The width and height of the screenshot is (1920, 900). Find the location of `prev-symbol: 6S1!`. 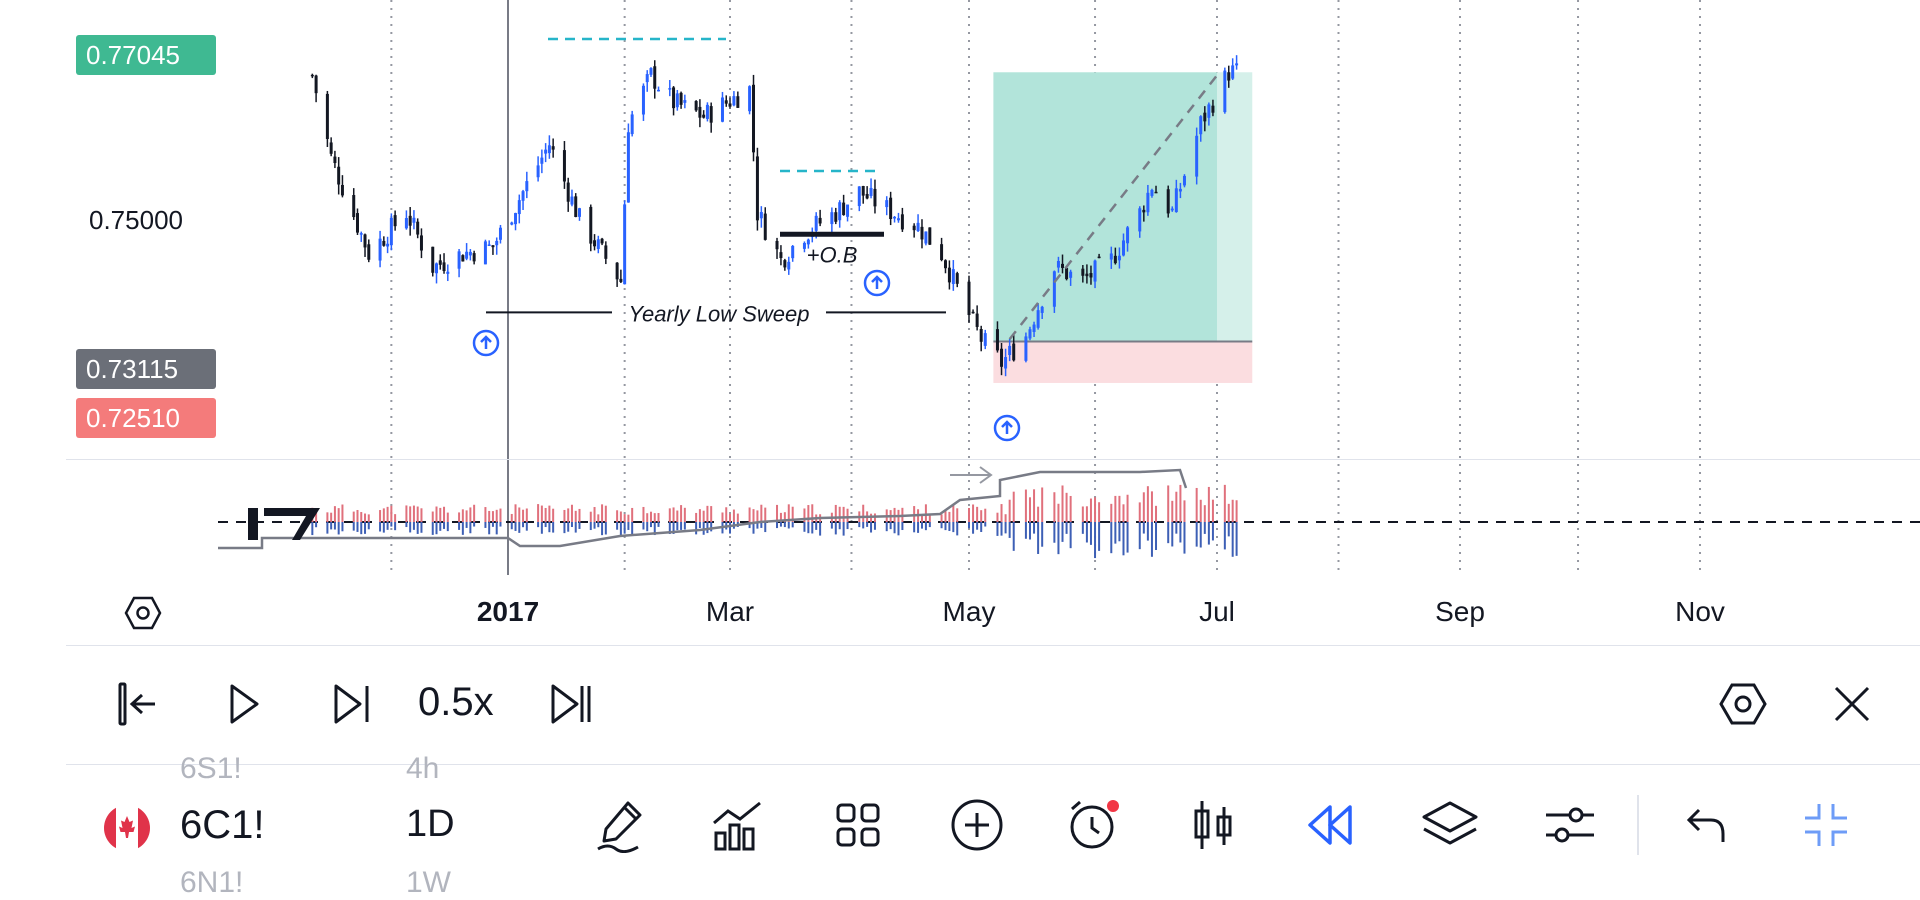

prev-symbol: 6S1! is located at coordinates (211, 768).